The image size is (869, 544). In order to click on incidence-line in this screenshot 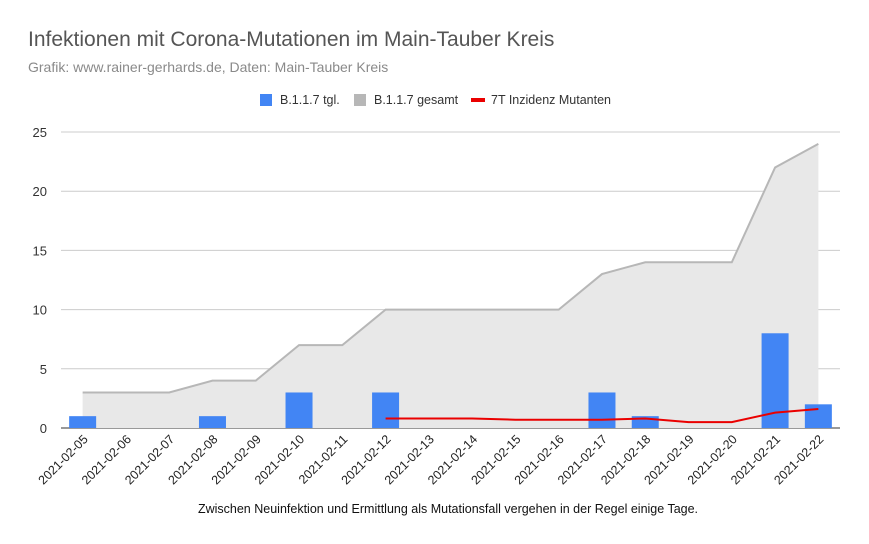, I will do `click(602, 416)`.